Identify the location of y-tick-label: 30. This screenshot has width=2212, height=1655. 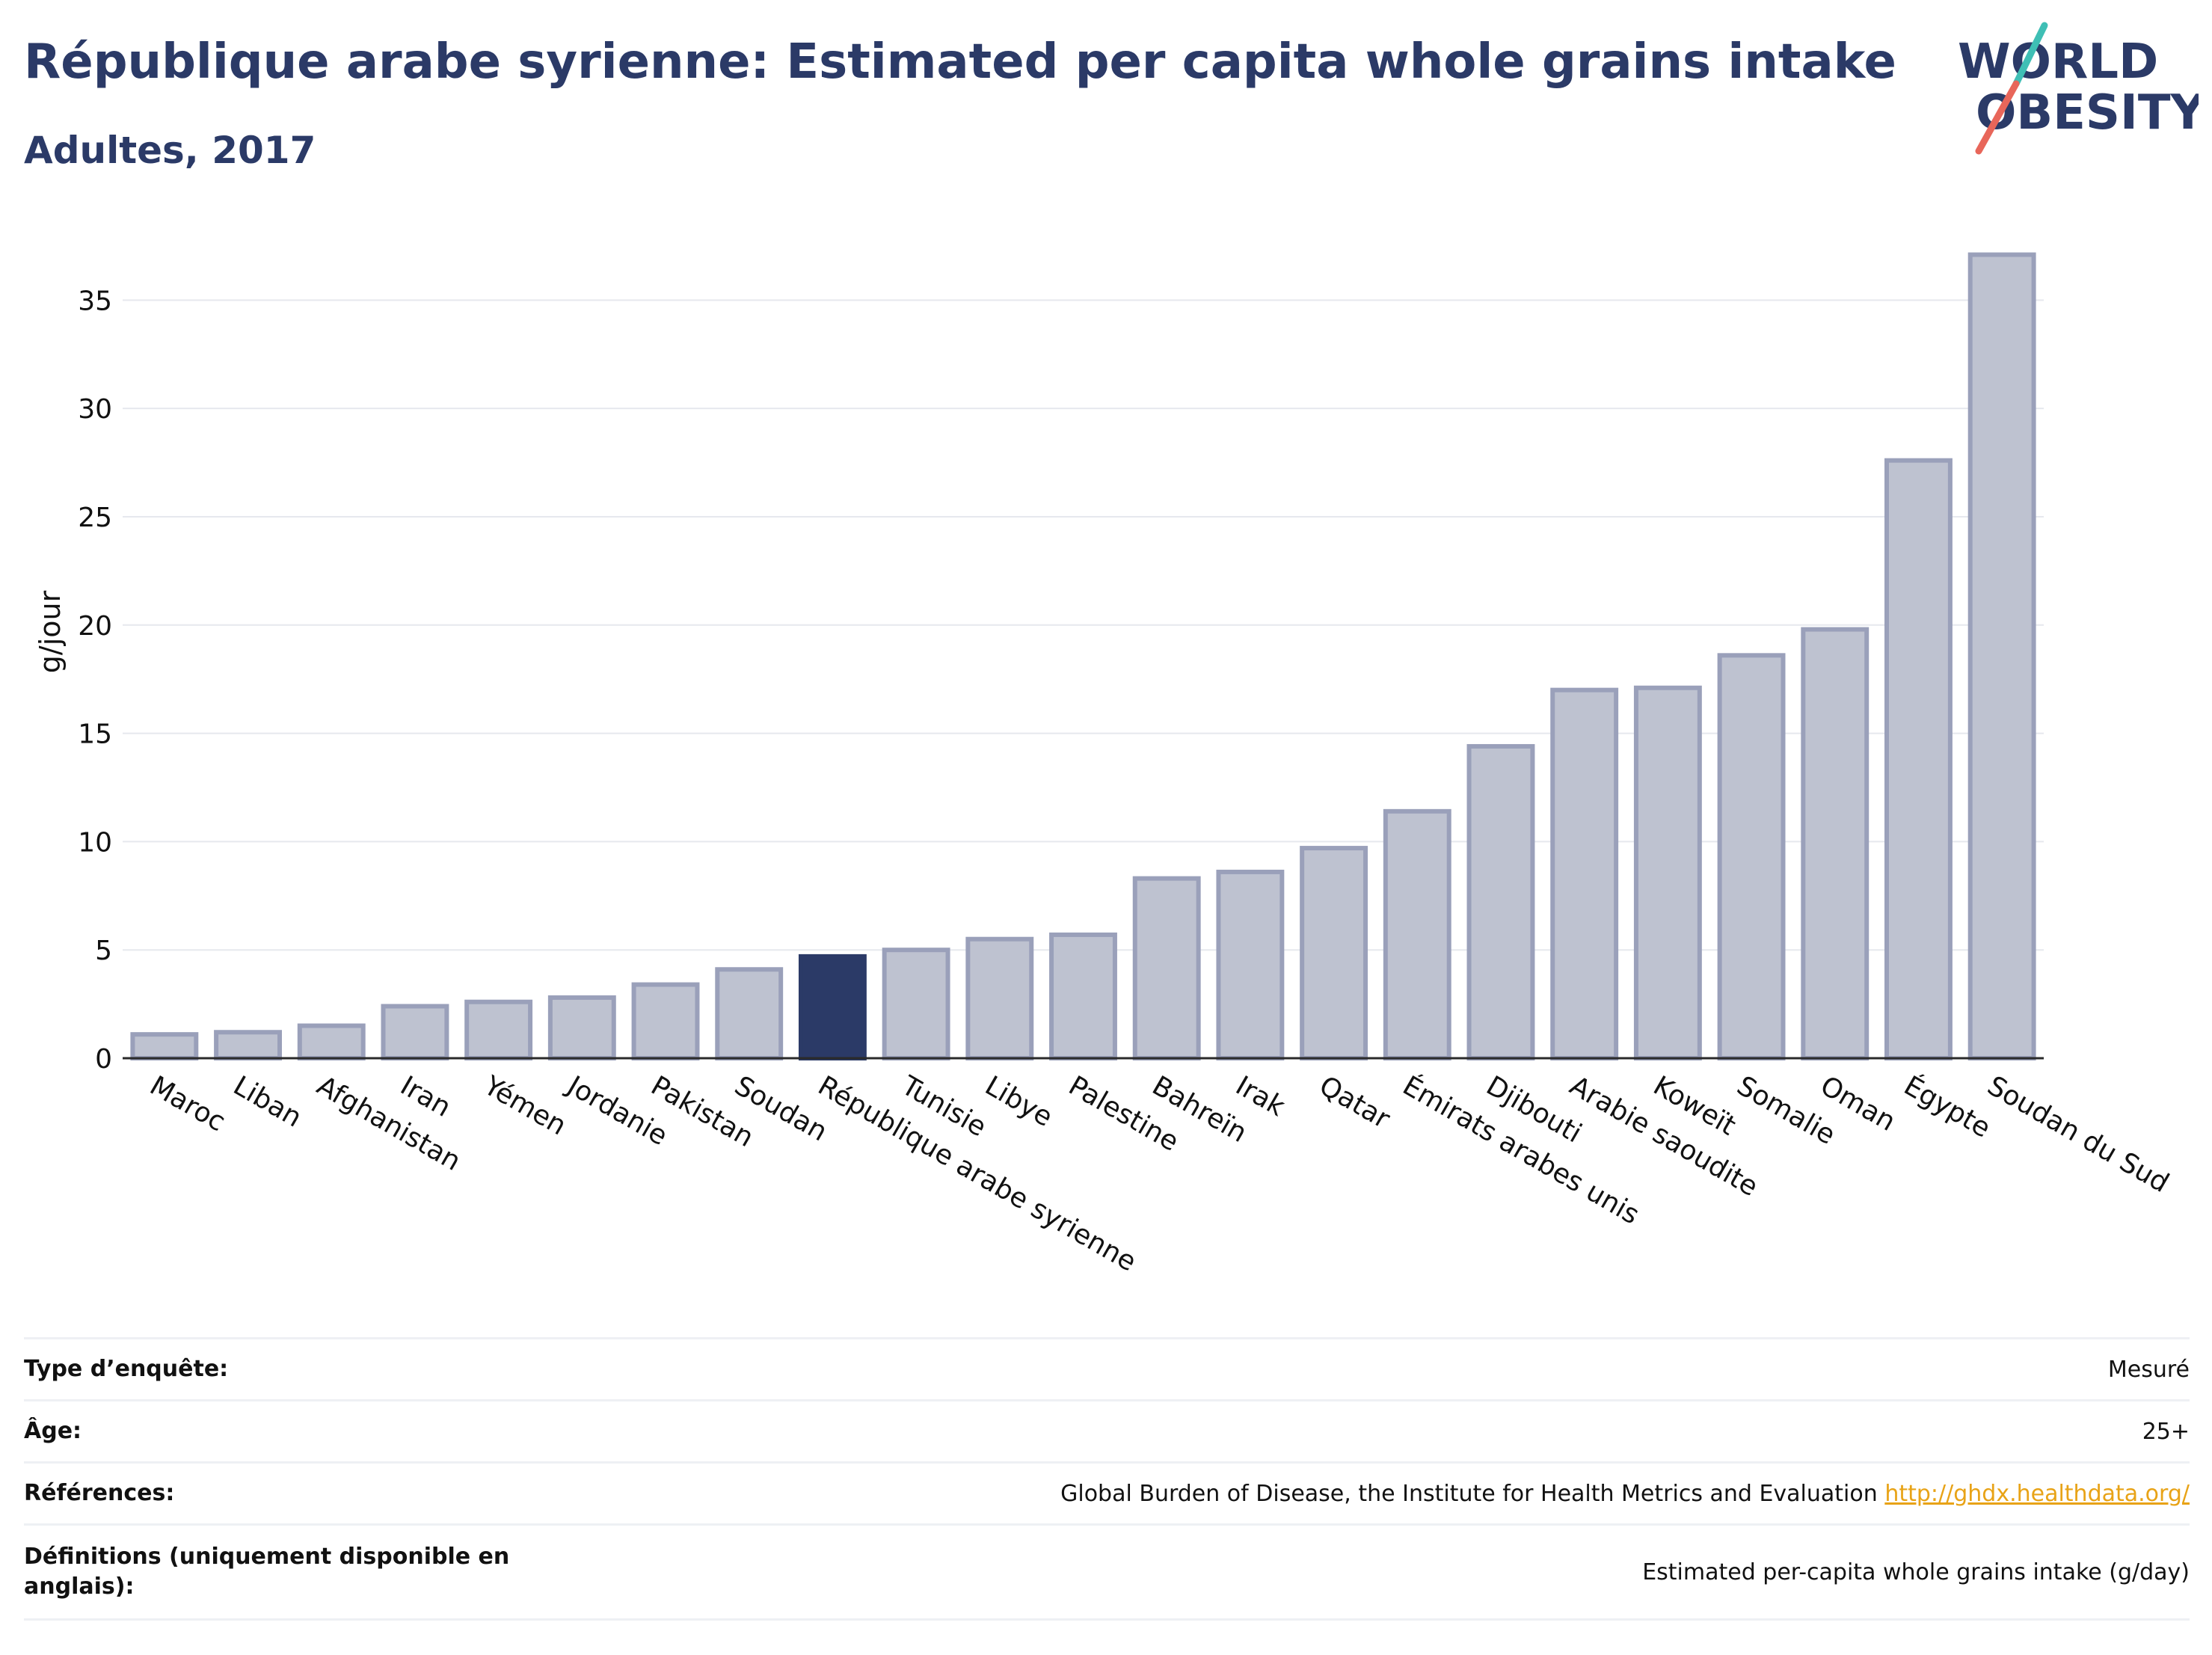
(95, 409).